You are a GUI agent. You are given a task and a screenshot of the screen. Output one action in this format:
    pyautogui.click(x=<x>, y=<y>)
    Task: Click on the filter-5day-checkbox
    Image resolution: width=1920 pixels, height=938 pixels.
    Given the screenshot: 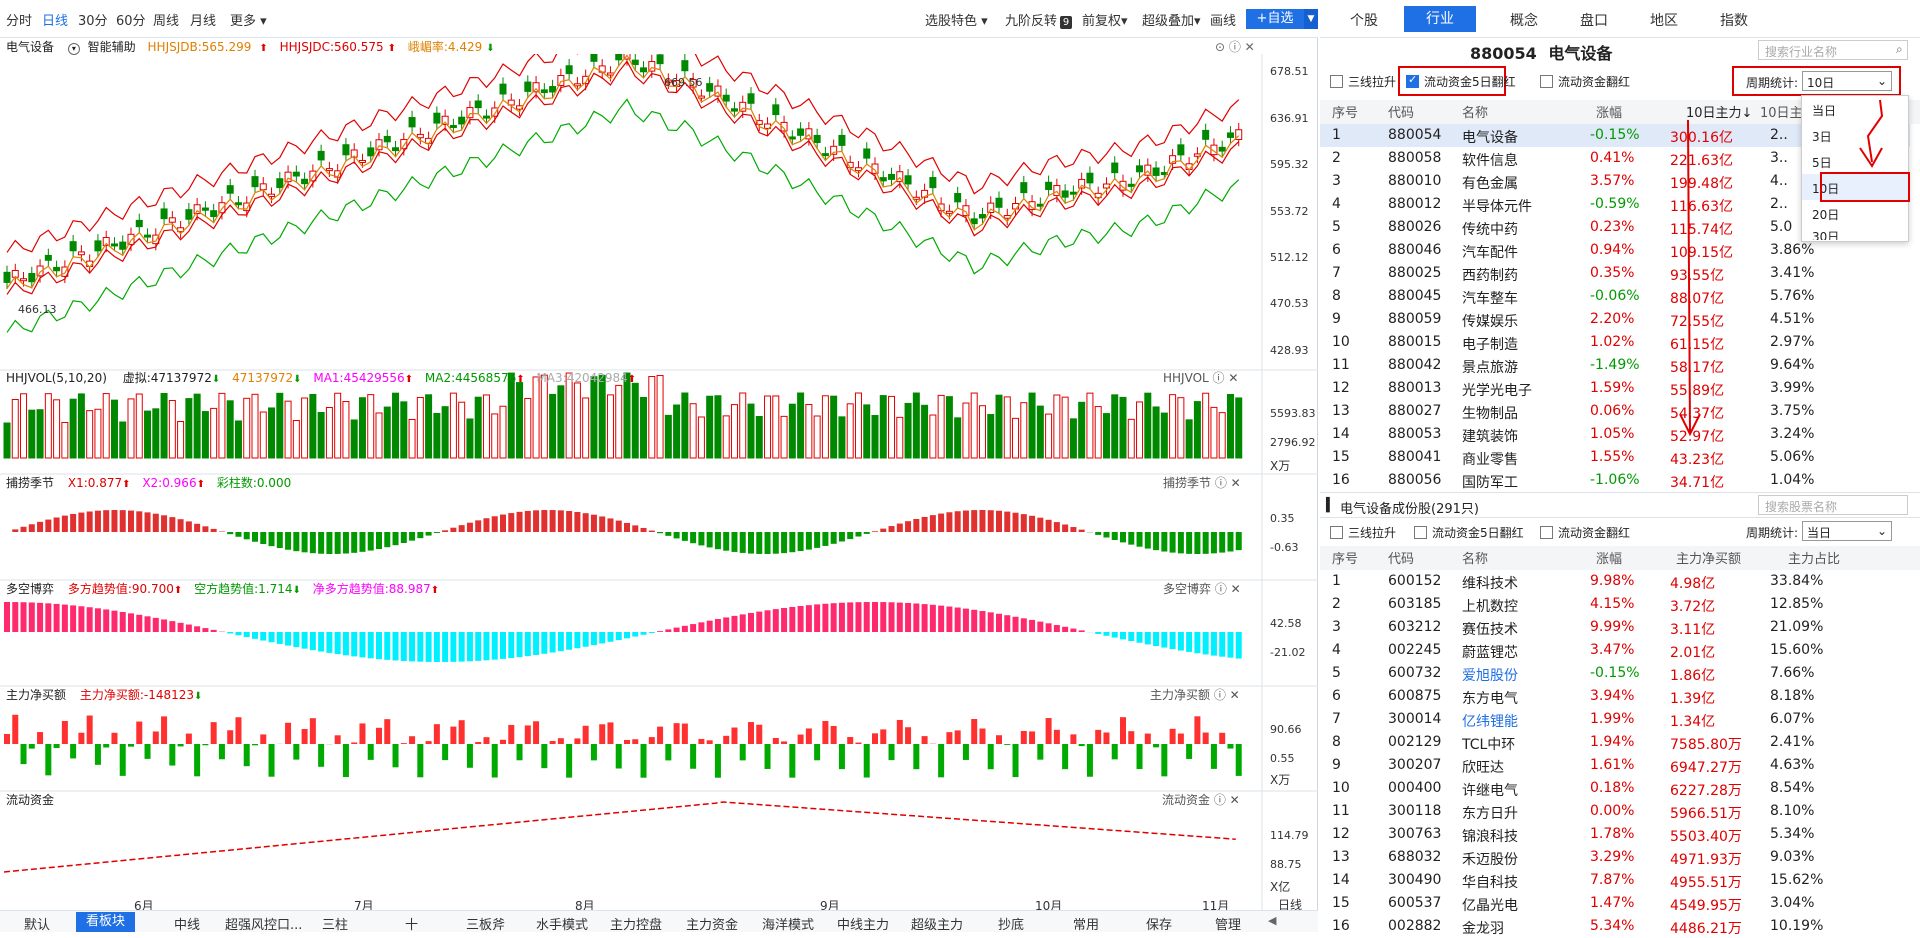 What is the action you would take?
    pyautogui.click(x=1420, y=532)
    